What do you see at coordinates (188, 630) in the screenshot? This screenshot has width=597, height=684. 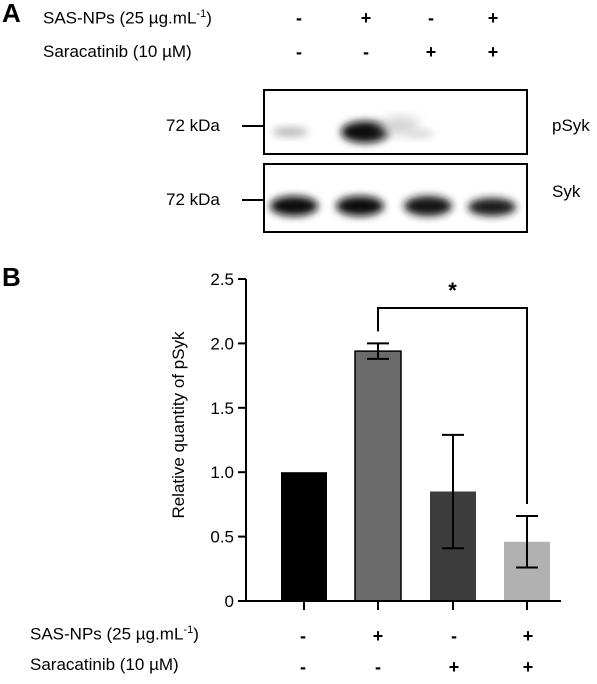 I see `panel-b-sasnp-label-sup: -1` at bounding box center [188, 630].